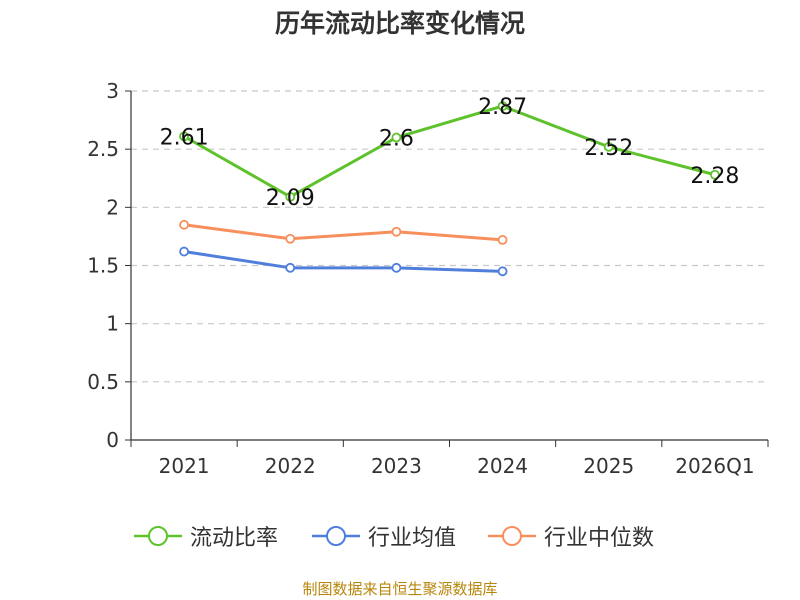  What do you see at coordinates (112, 207) in the screenshot?
I see `y-tick-label: 2` at bounding box center [112, 207].